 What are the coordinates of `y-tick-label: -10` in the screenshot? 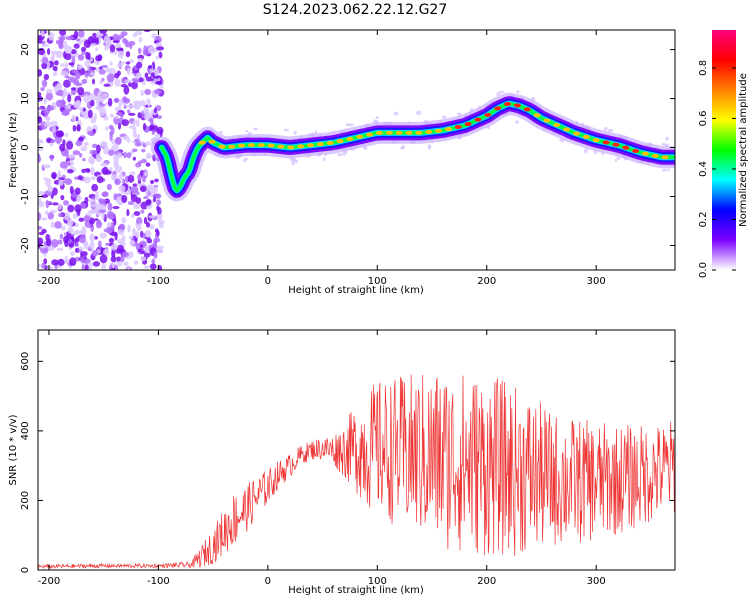 It's located at (25, 196).